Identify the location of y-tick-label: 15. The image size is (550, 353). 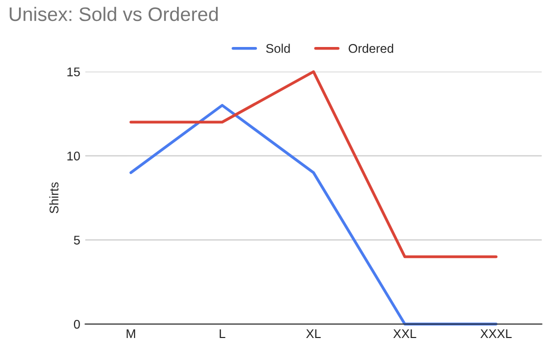
(73, 72).